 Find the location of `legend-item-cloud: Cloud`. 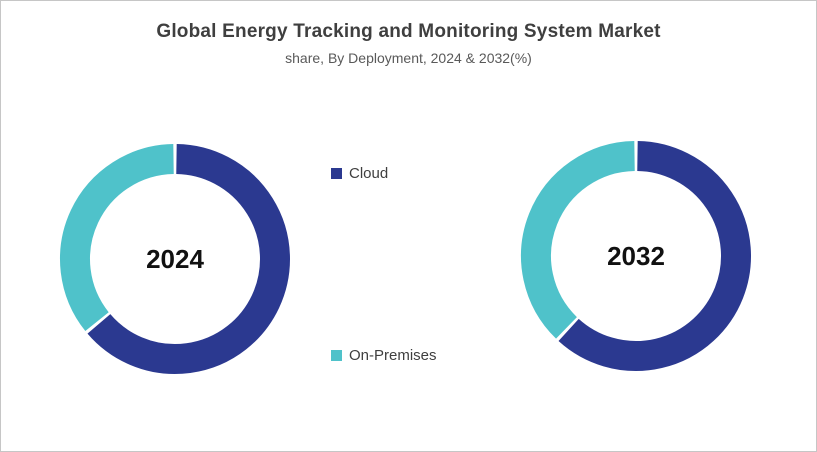

legend-item-cloud: Cloud is located at coordinates (359, 173).